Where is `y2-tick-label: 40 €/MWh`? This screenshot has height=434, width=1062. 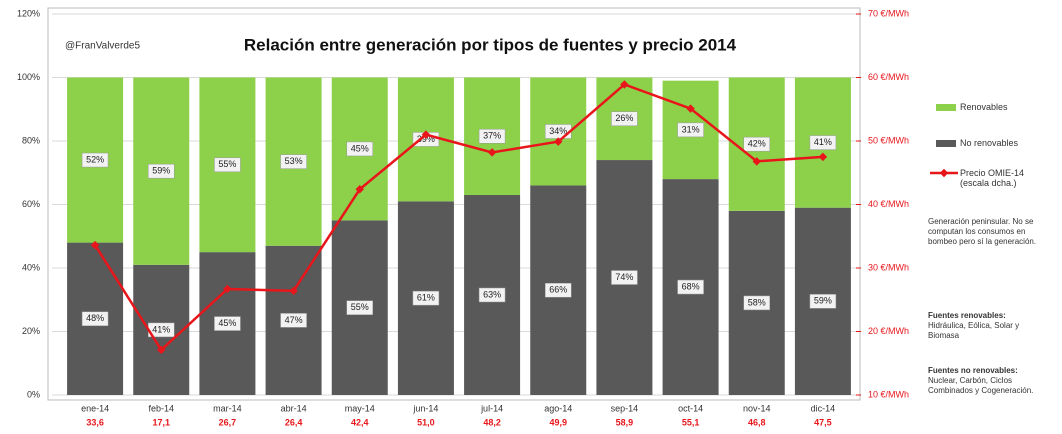
y2-tick-label: 40 €/MWh is located at coordinates (888, 204).